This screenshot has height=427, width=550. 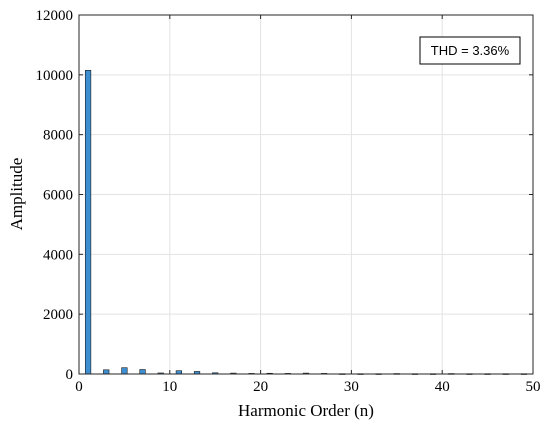 I want to click on thd-annotation: THD = 3.36%, so click(x=470, y=50).